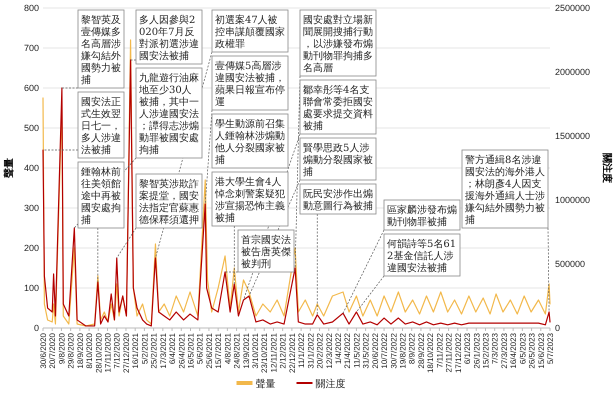 The height and width of the screenshot is (396, 614). I want to click on x-tick-label: 2/12/2021, so click(283, 350).